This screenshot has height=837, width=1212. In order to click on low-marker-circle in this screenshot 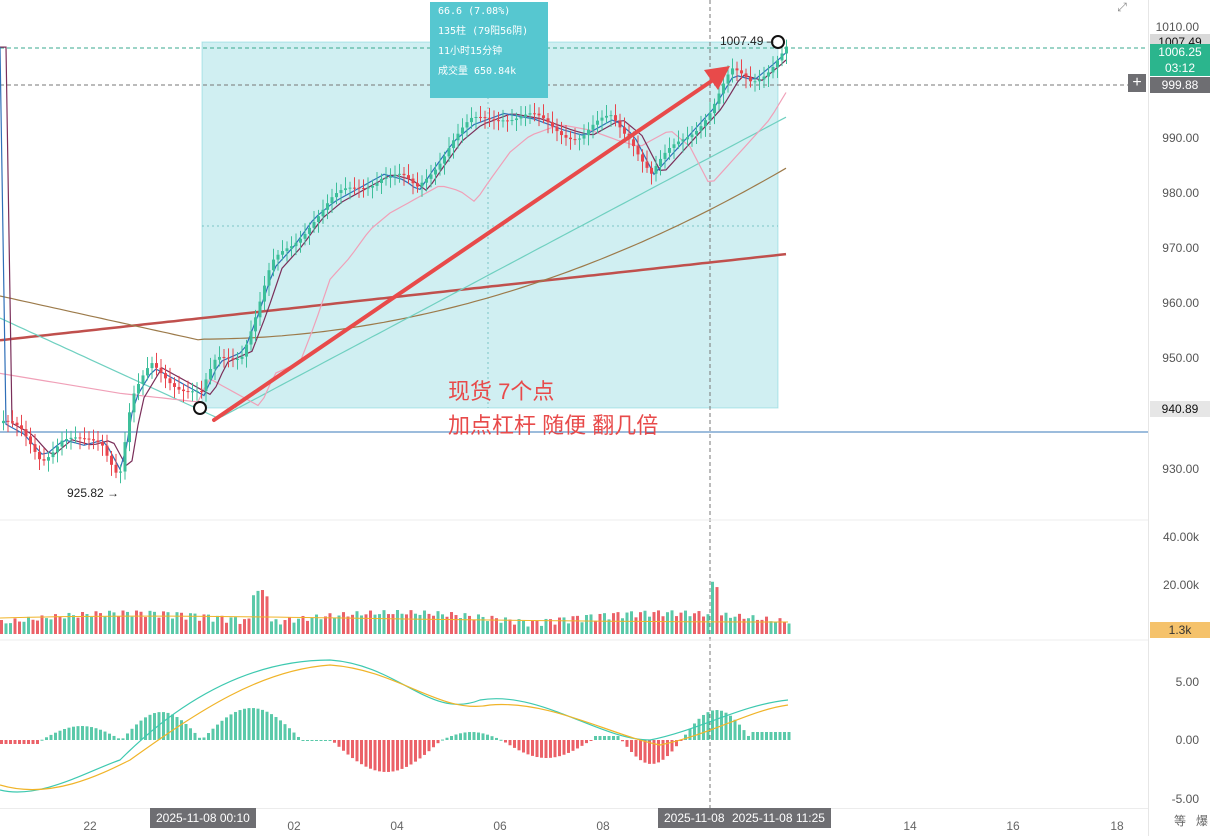, I will do `click(200, 408)`.